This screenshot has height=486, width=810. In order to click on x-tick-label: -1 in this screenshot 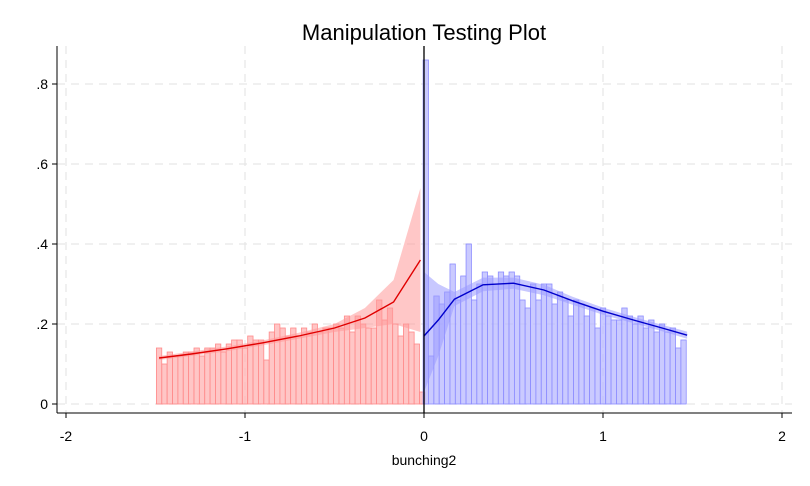, I will do `click(245, 436)`.